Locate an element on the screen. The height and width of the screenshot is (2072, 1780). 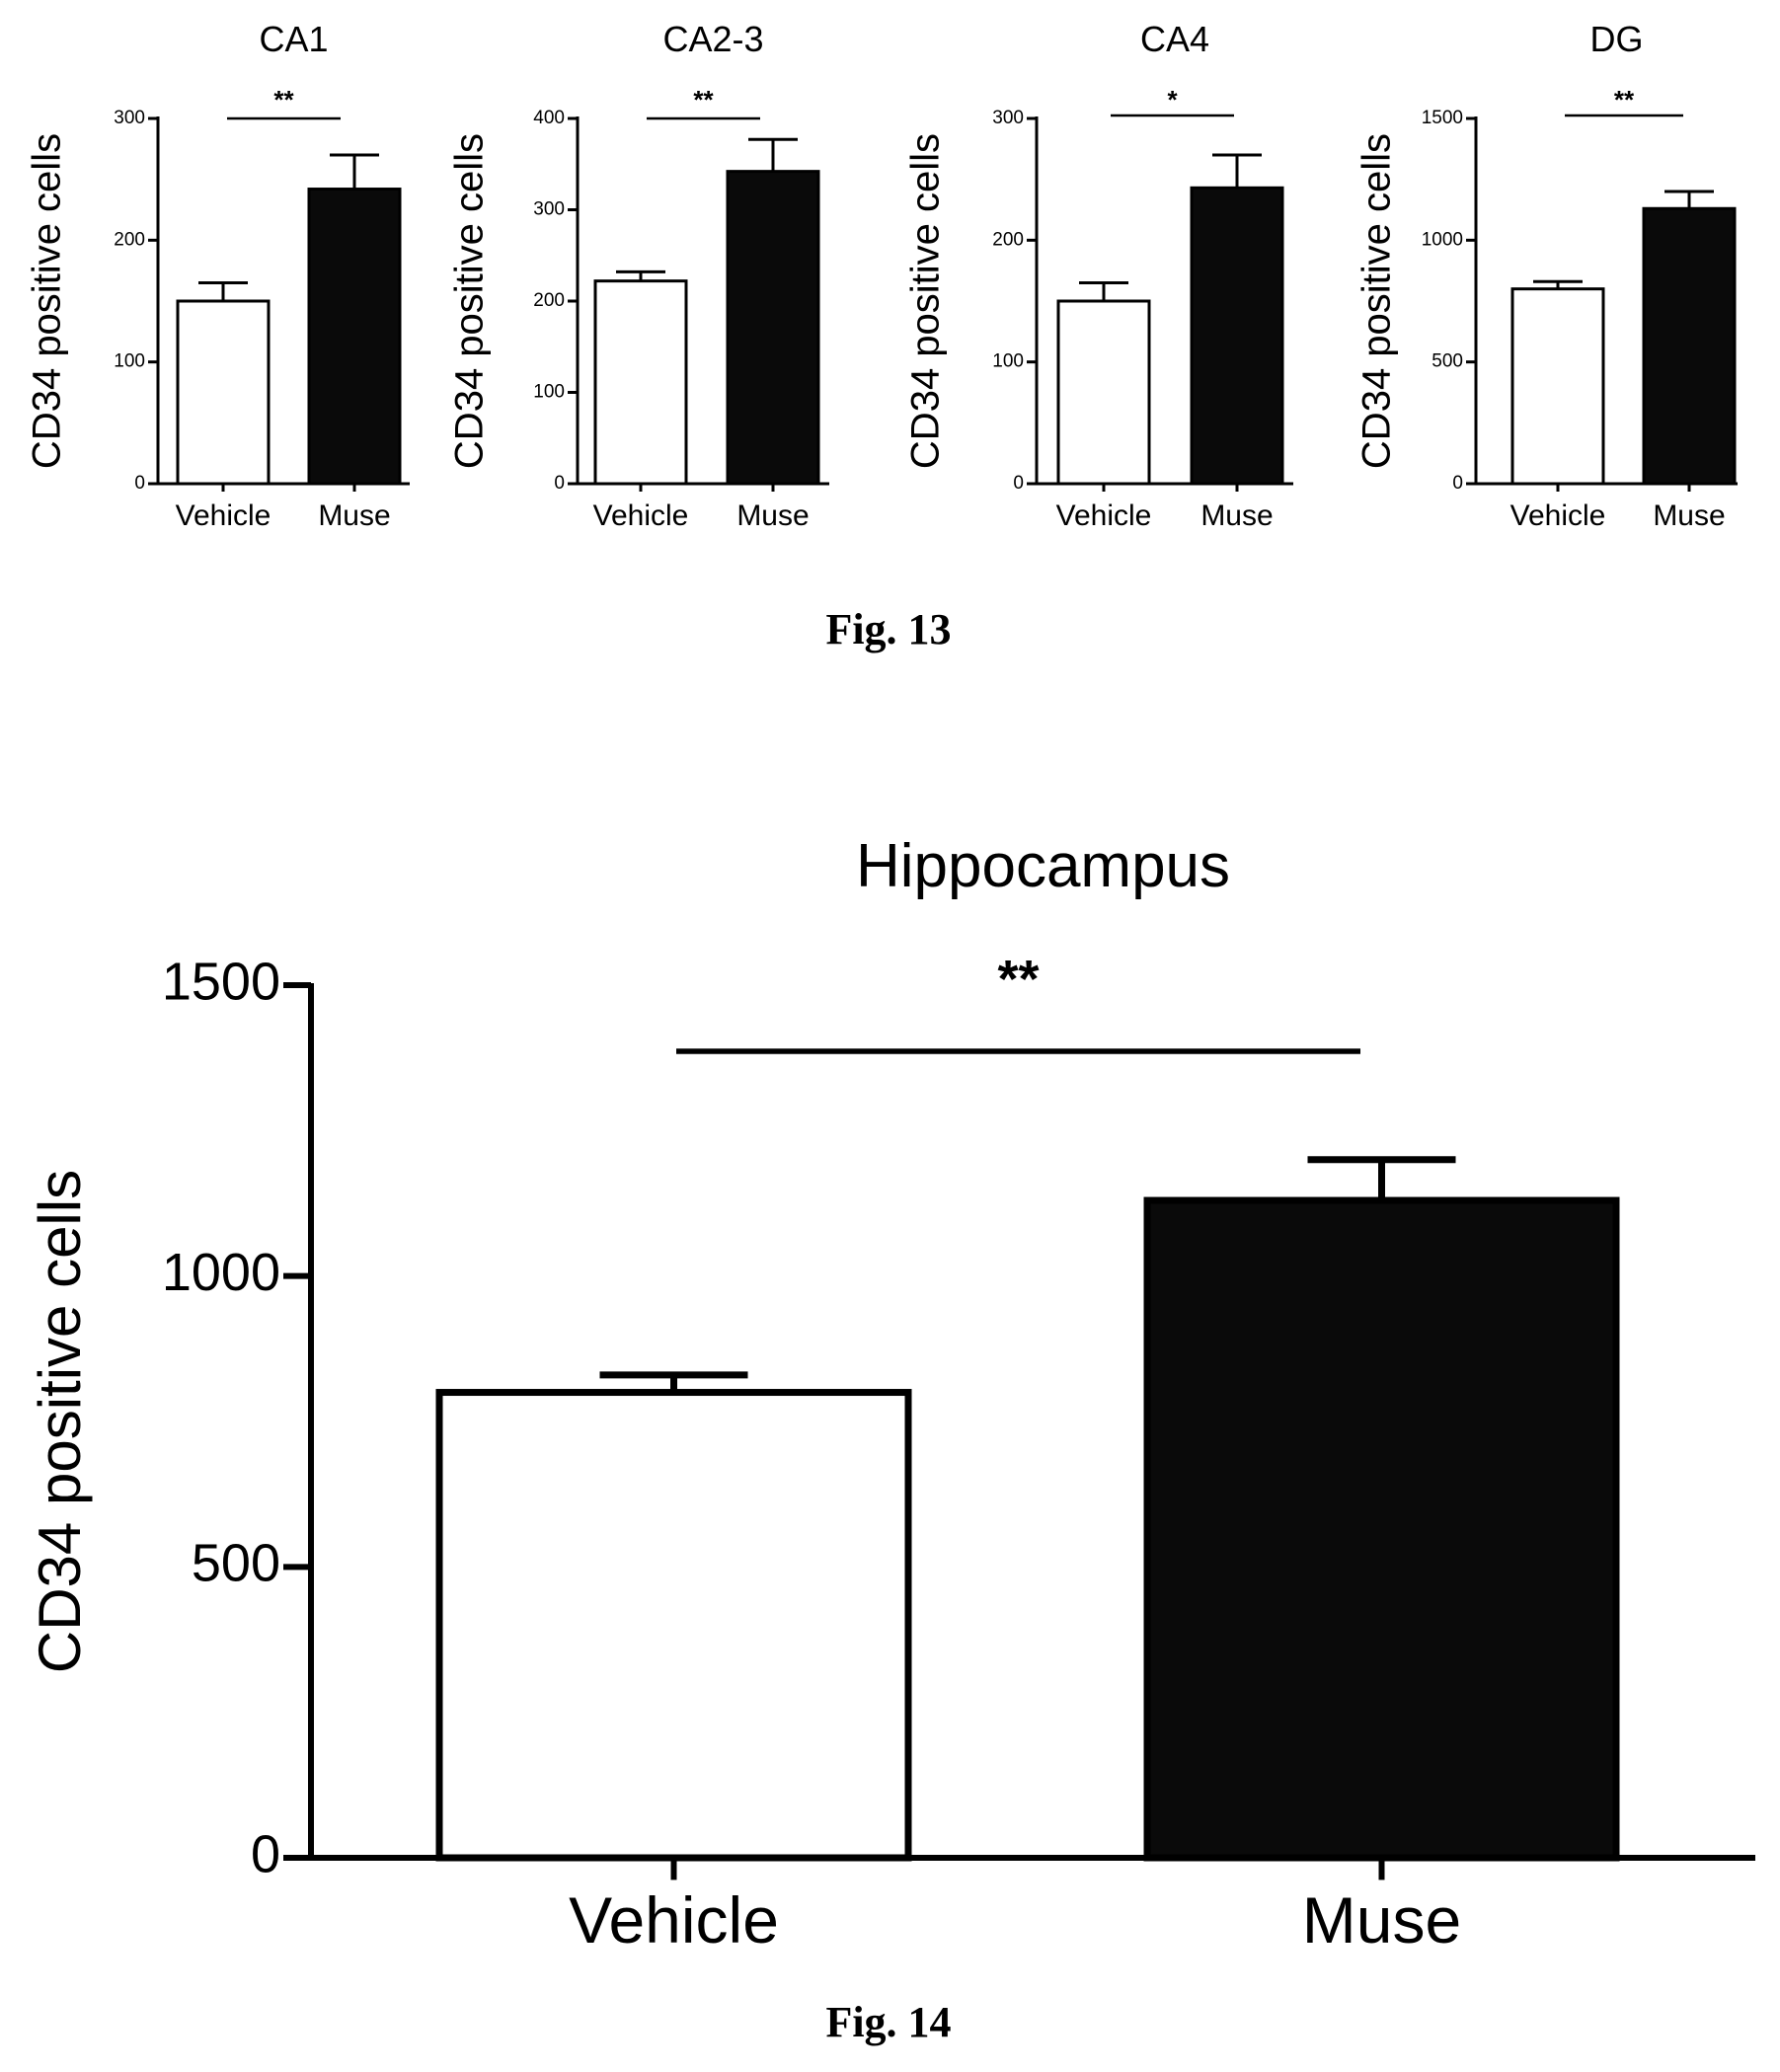
fig13-ca4-y-tick-label-3: 300 is located at coordinates (1008, 118).